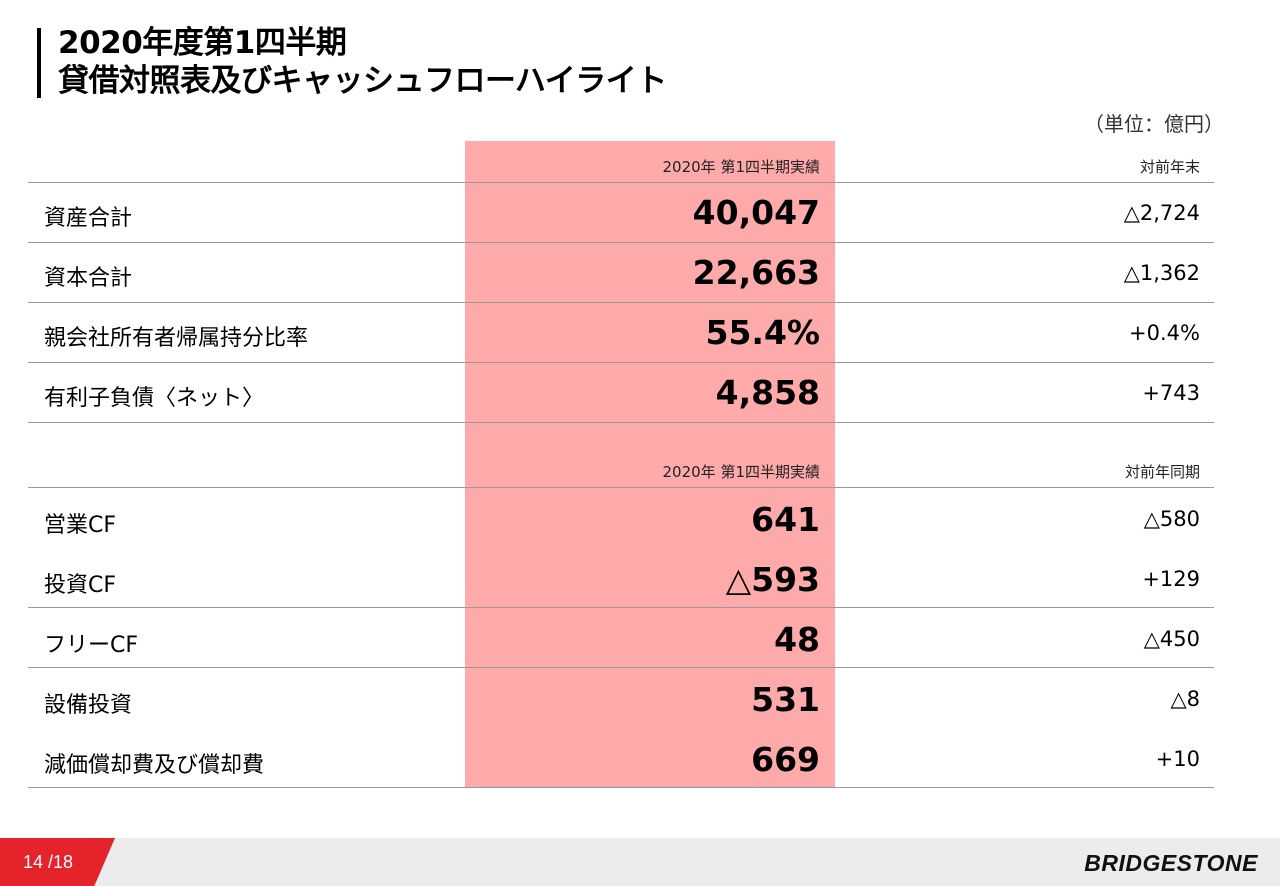  Describe the element at coordinates (621, 273) in the screenshot. I see `table-row: 資本合計 22,663 △1,362` at that location.